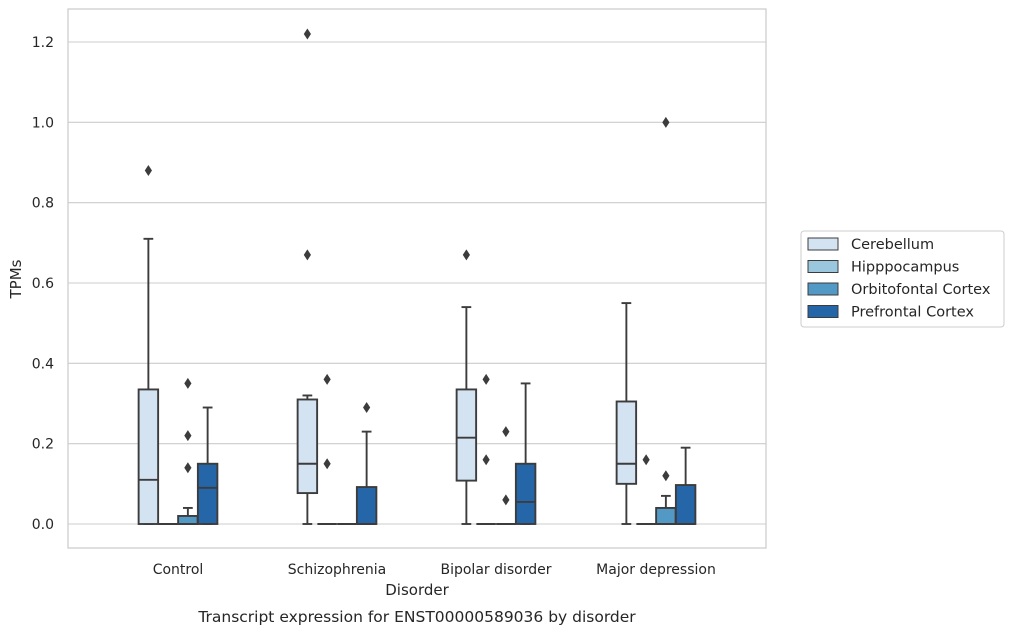  I want to click on y-tick-label: 0.0, so click(43, 525).